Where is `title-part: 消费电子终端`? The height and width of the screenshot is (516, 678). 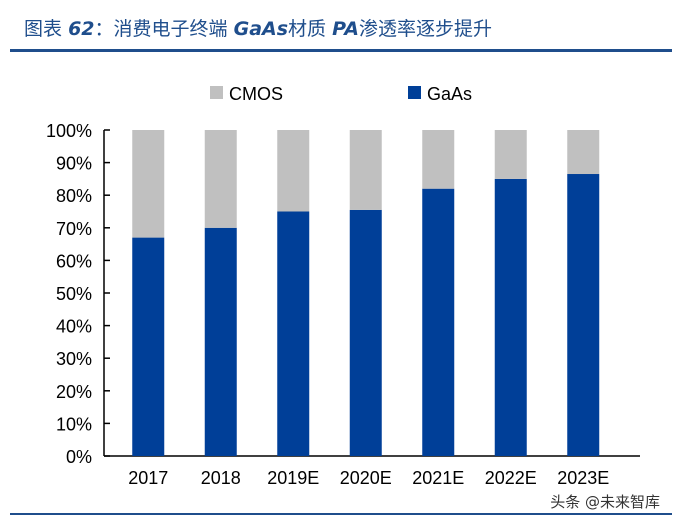 title-part: 消费电子终端 is located at coordinates (170, 29).